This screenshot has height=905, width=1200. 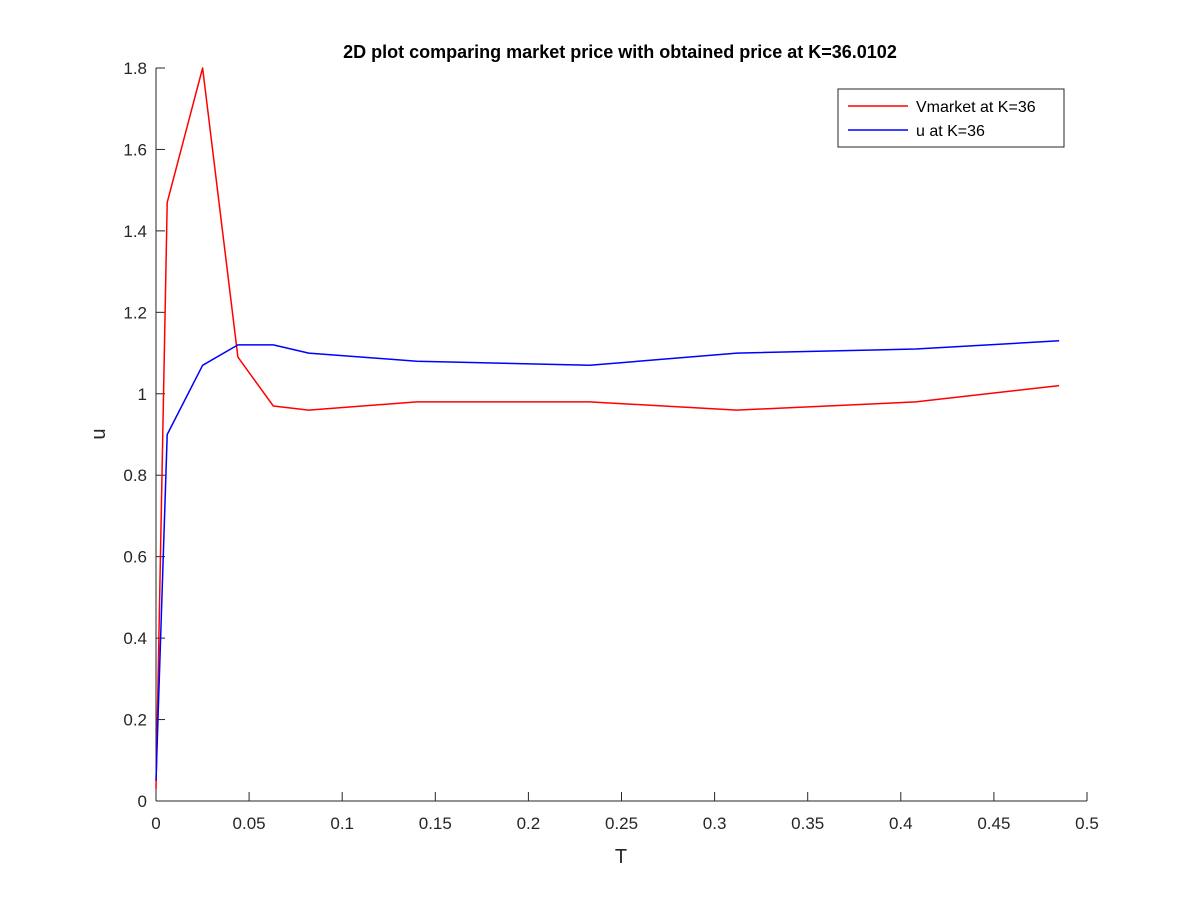 I want to click on x-tick-label: 0.45, so click(x=993, y=823).